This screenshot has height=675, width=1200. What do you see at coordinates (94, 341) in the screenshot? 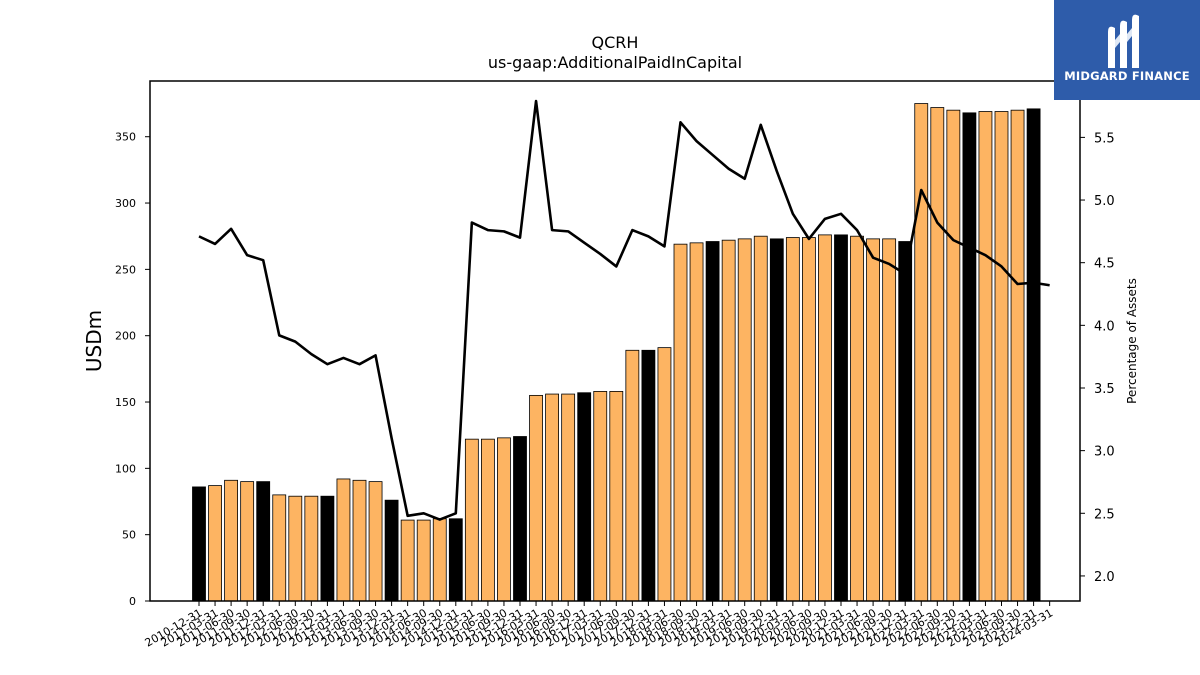
I see `y-axis-label: USDm` at bounding box center [94, 341].